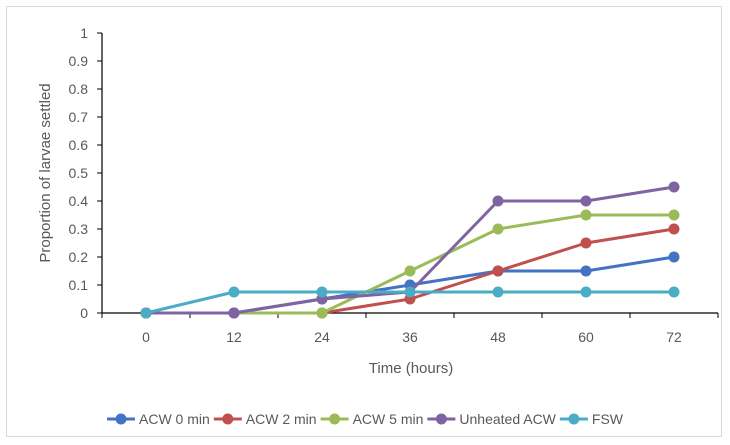 Image resolution: width=730 pixels, height=445 pixels. What do you see at coordinates (79, 145) in the screenshot?
I see `y-tick-label: 0.6` at bounding box center [79, 145].